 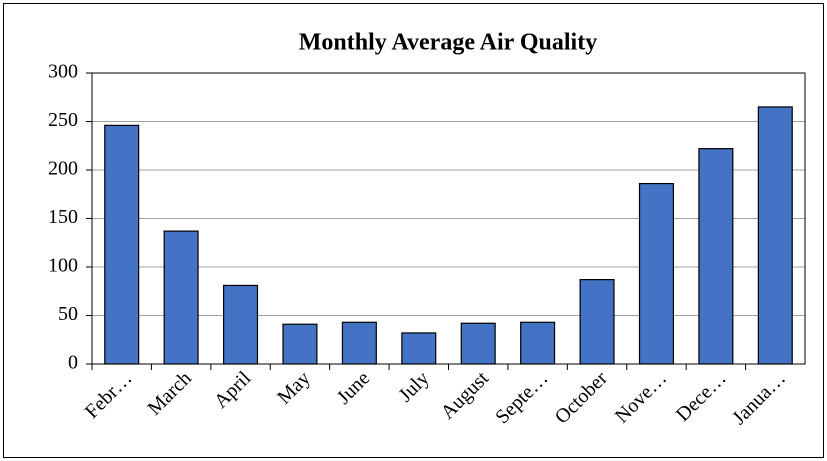 What do you see at coordinates (63, 72) in the screenshot?
I see `y-tick-label: 300` at bounding box center [63, 72].